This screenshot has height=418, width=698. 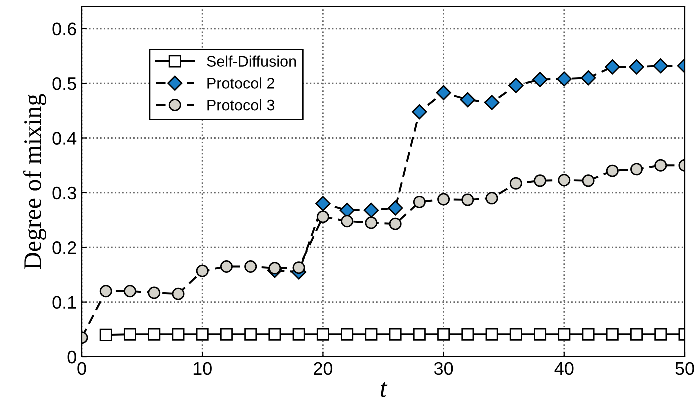 What do you see at coordinates (64, 83) in the screenshot?
I see `y-tick-label: 0.5` at bounding box center [64, 83].